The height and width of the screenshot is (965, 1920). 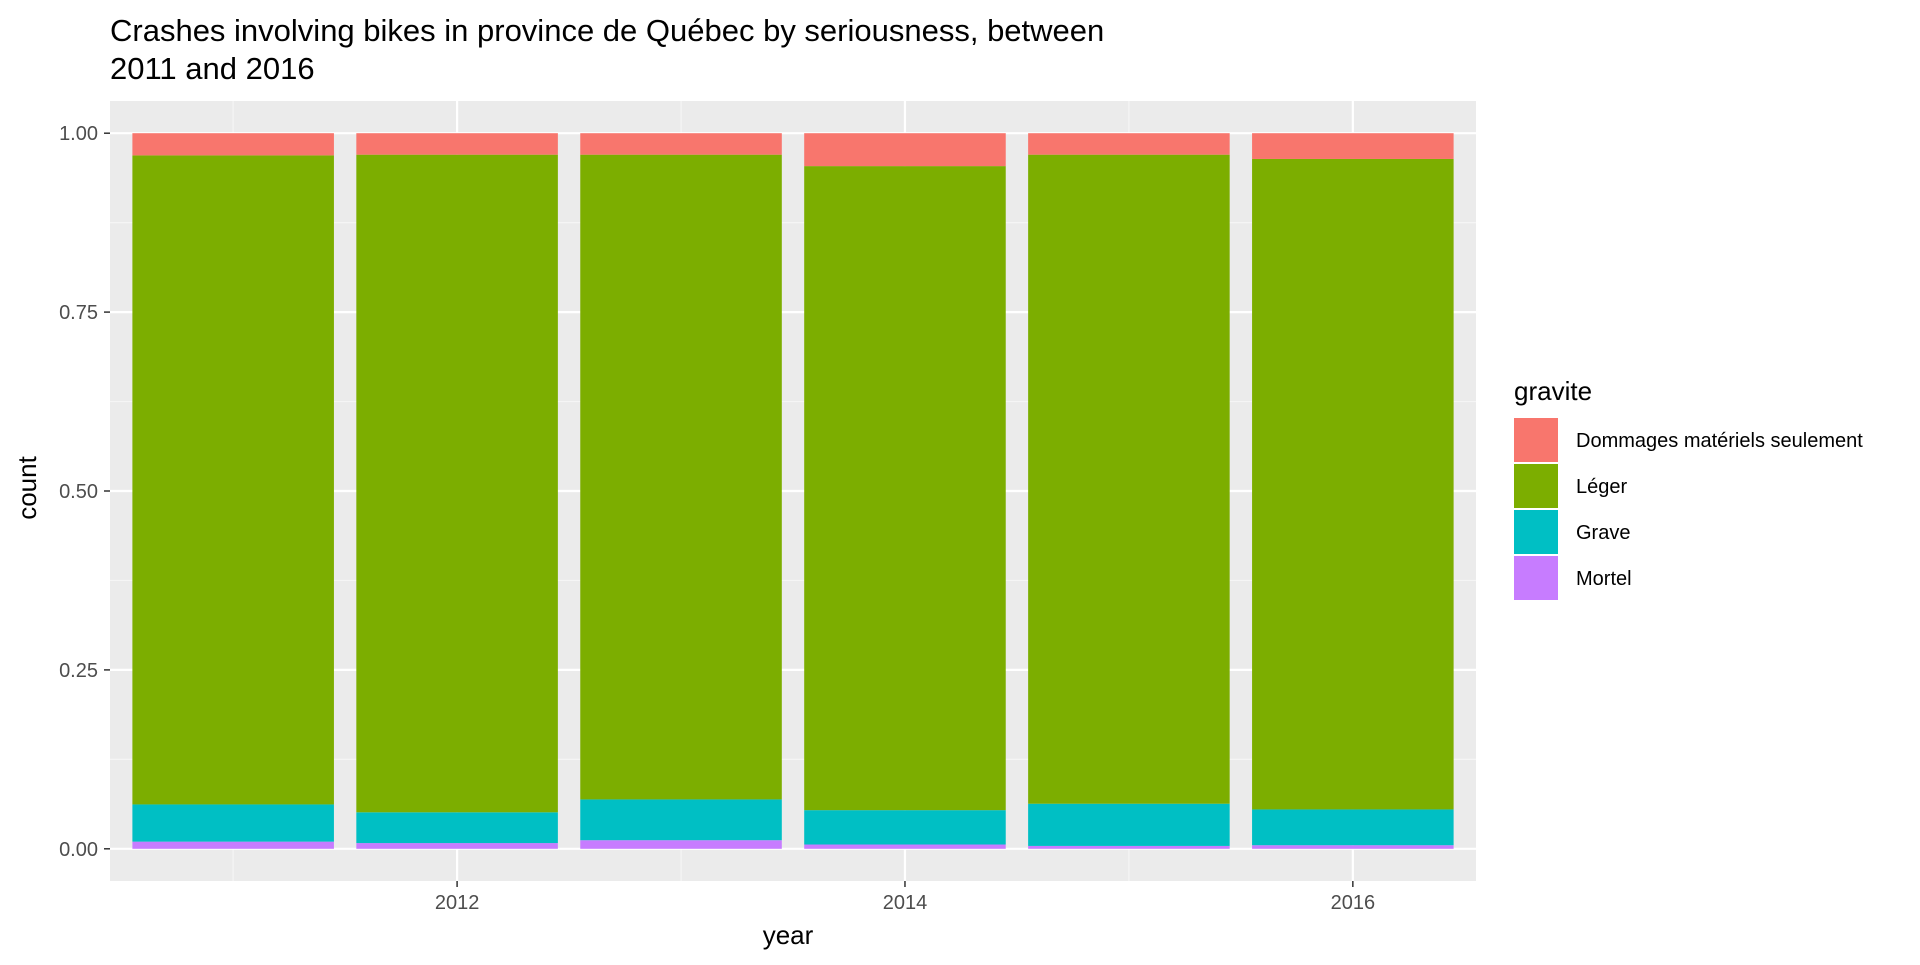 What do you see at coordinates (78, 313) in the screenshot?
I see `y-tick-label: 0.75` at bounding box center [78, 313].